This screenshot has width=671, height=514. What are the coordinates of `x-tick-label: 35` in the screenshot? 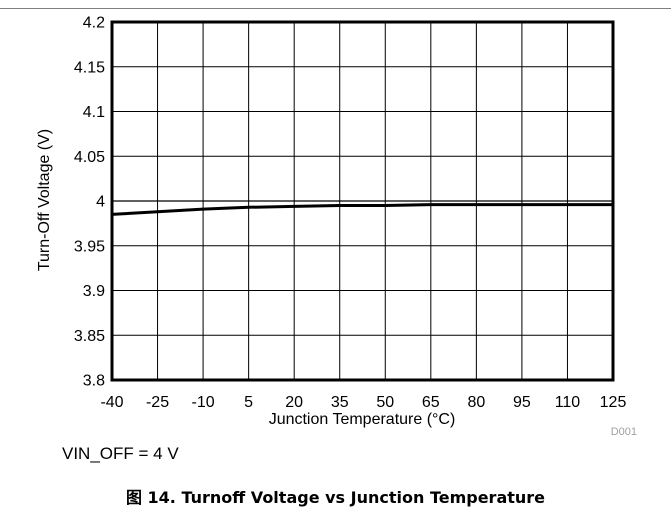 It's located at (340, 402).